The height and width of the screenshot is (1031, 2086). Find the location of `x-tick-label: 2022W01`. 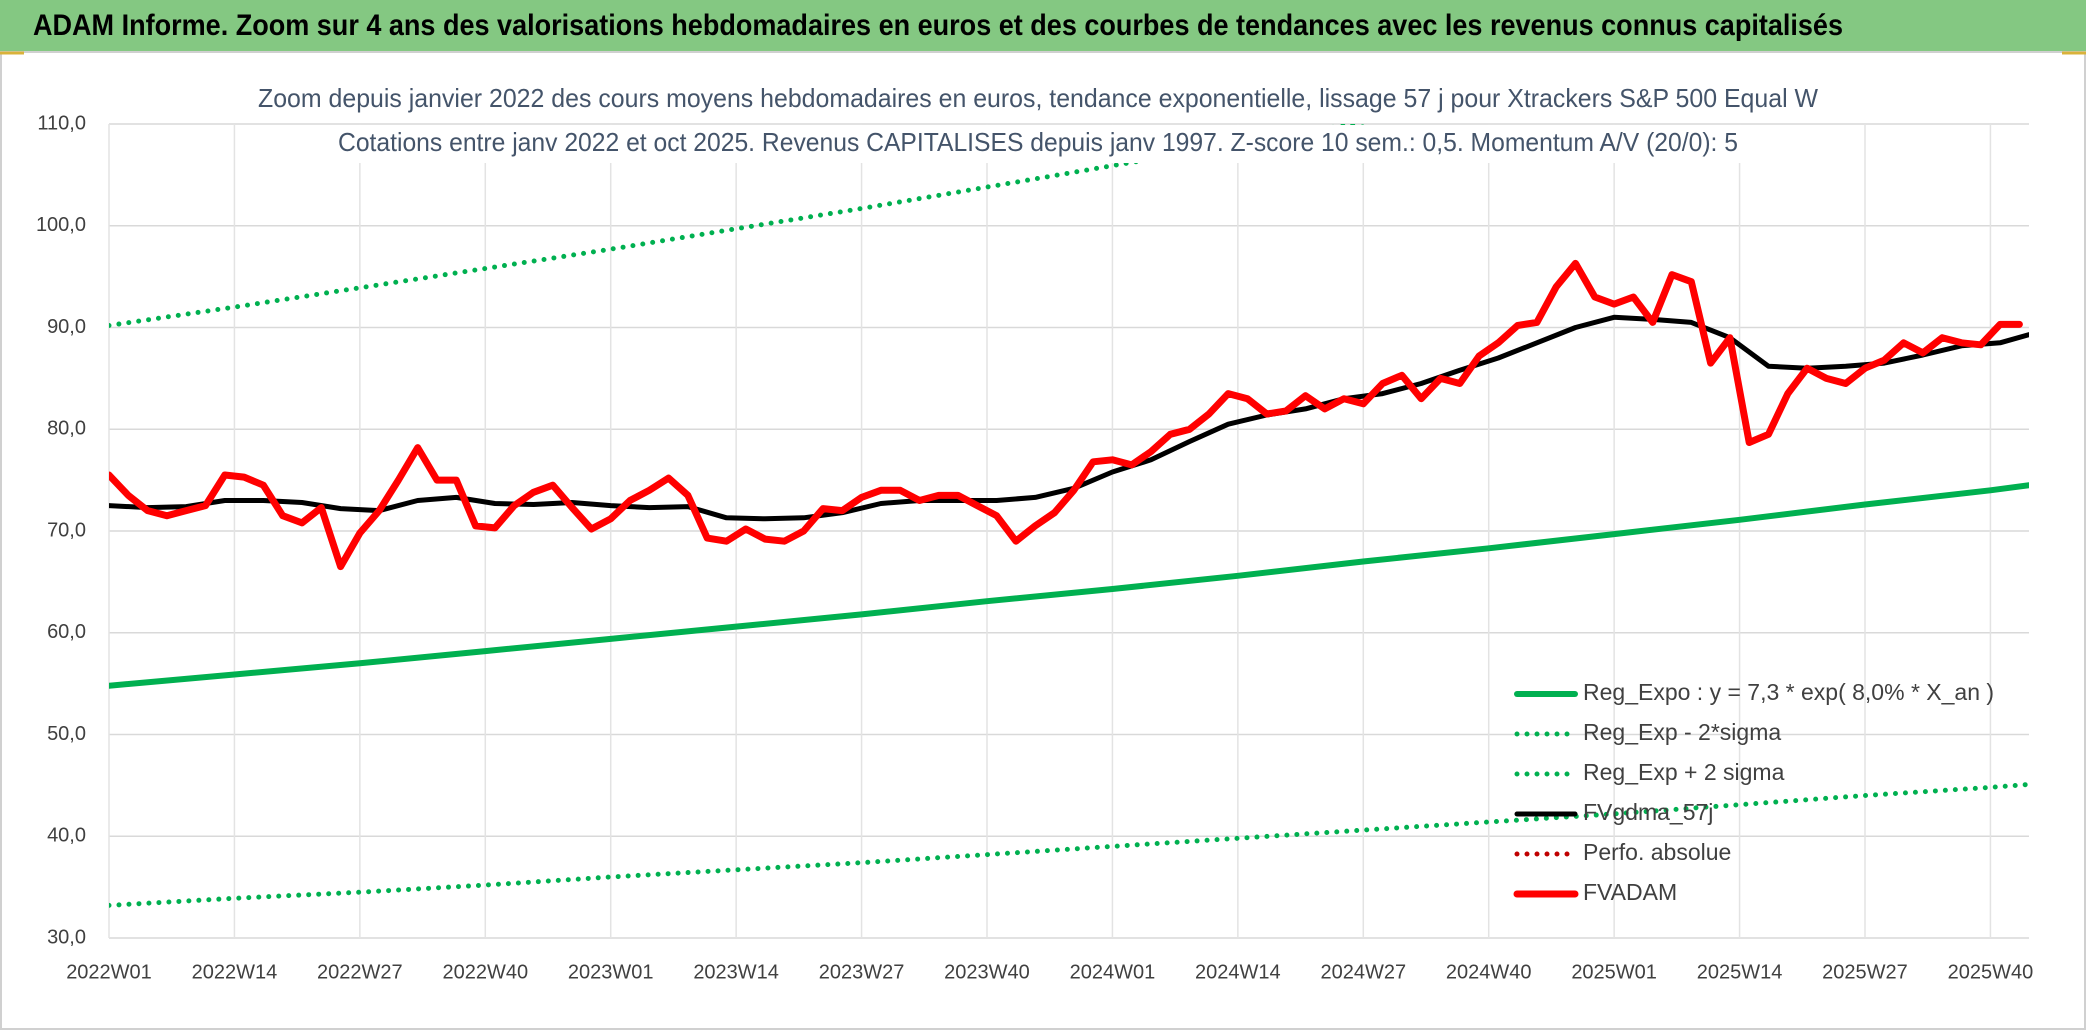

x-tick-label: 2022W01 is located at coordinates (109, 972).